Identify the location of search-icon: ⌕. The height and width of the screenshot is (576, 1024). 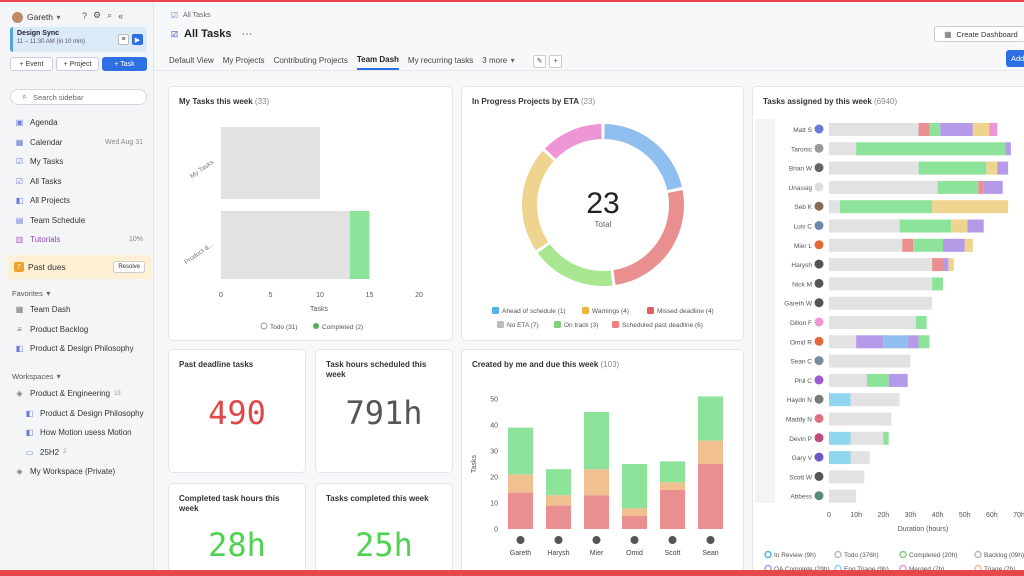
(110, 15).